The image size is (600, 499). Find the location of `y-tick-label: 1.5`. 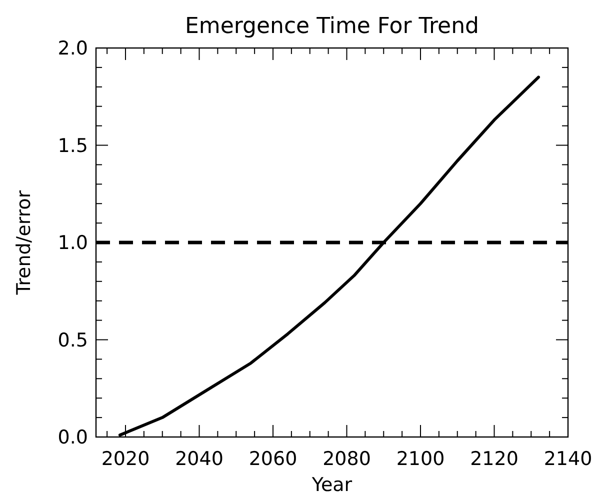

y-tick-label: 1.5 is located at coordinates (73, 145).